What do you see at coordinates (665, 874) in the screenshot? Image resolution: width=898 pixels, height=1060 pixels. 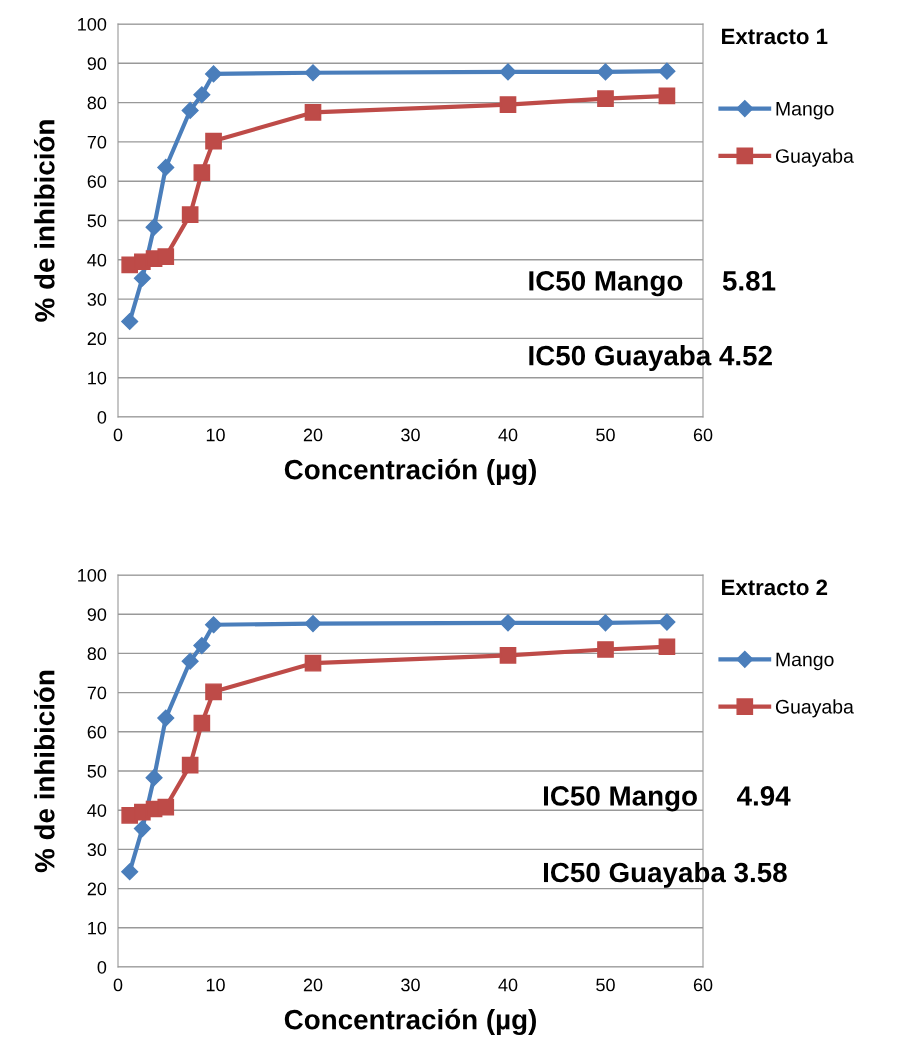 I see `annotation: IC50 Guayaba 3.58` at bounding box center [665, 874].